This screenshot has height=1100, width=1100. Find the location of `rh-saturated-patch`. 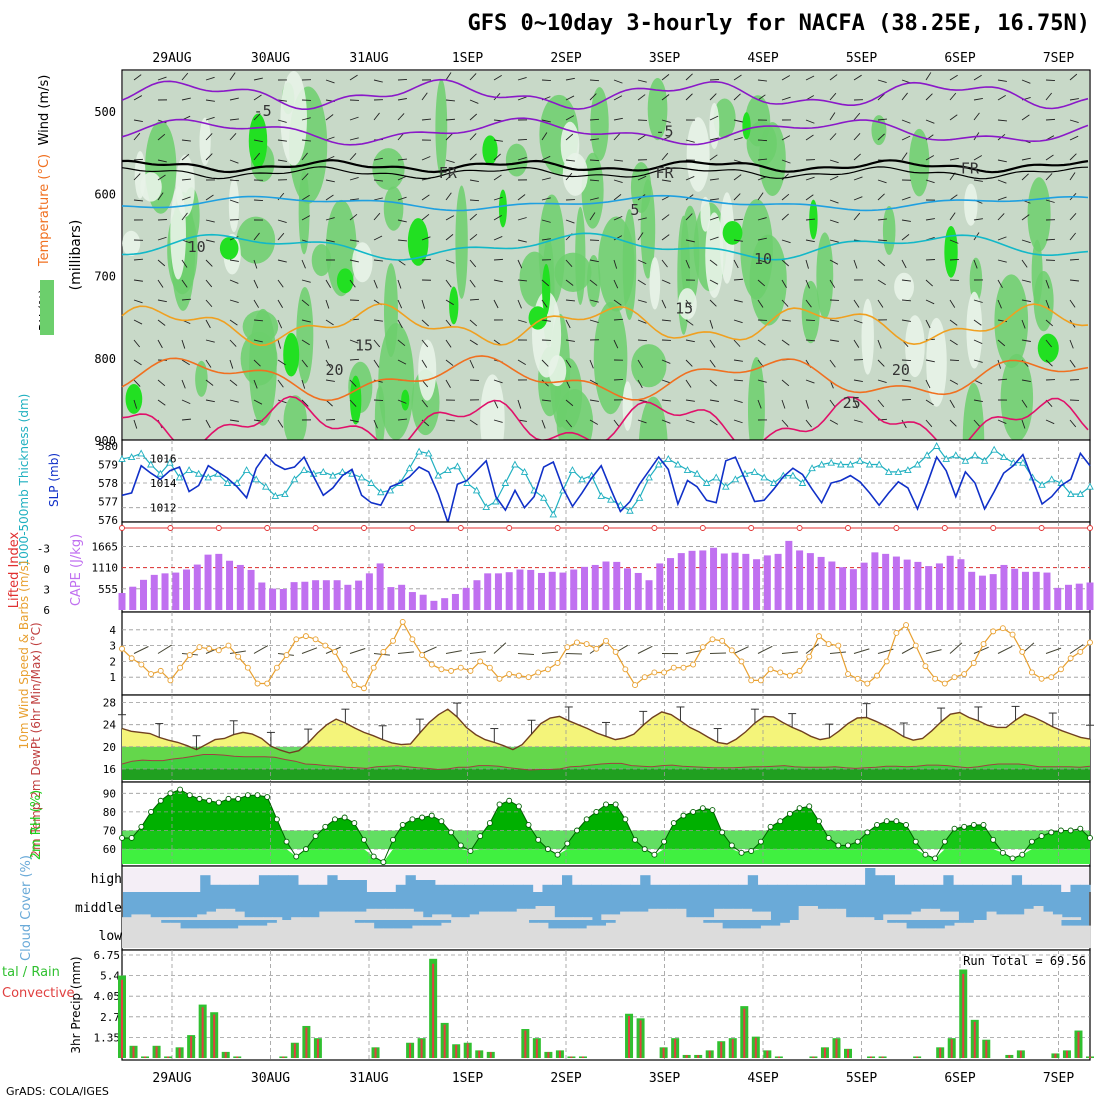

rh-saturated-patch is located at coordinates (732, 232).